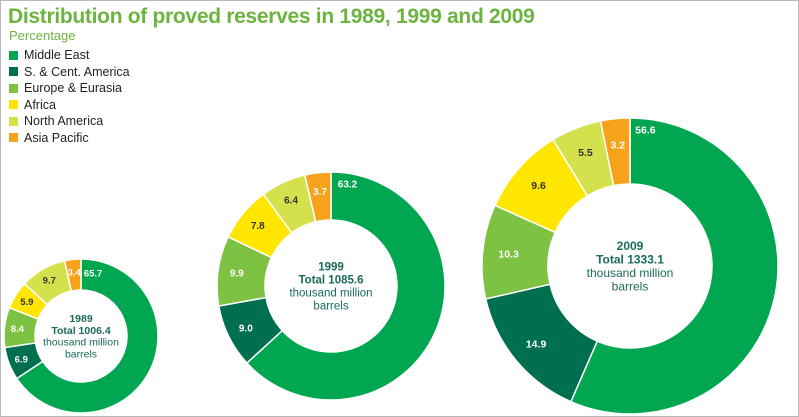 The height and width of the screenshot is (417, 799). Describe the element at coordinates (291, 200) in the screenshot. I see `data-label: 6.4` at that location.